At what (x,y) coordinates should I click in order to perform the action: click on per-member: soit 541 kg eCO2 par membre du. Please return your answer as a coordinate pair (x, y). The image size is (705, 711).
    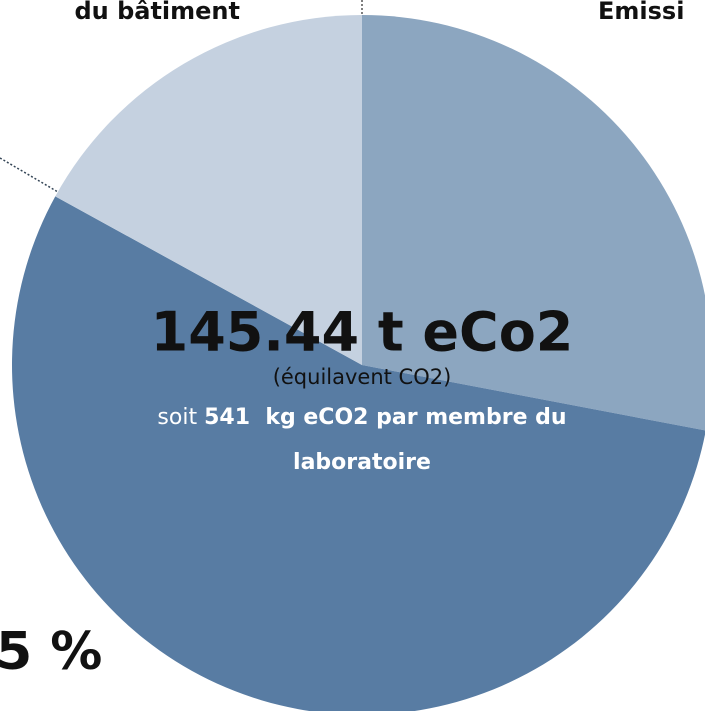
    Looking at the image, I should click on (361, 417).